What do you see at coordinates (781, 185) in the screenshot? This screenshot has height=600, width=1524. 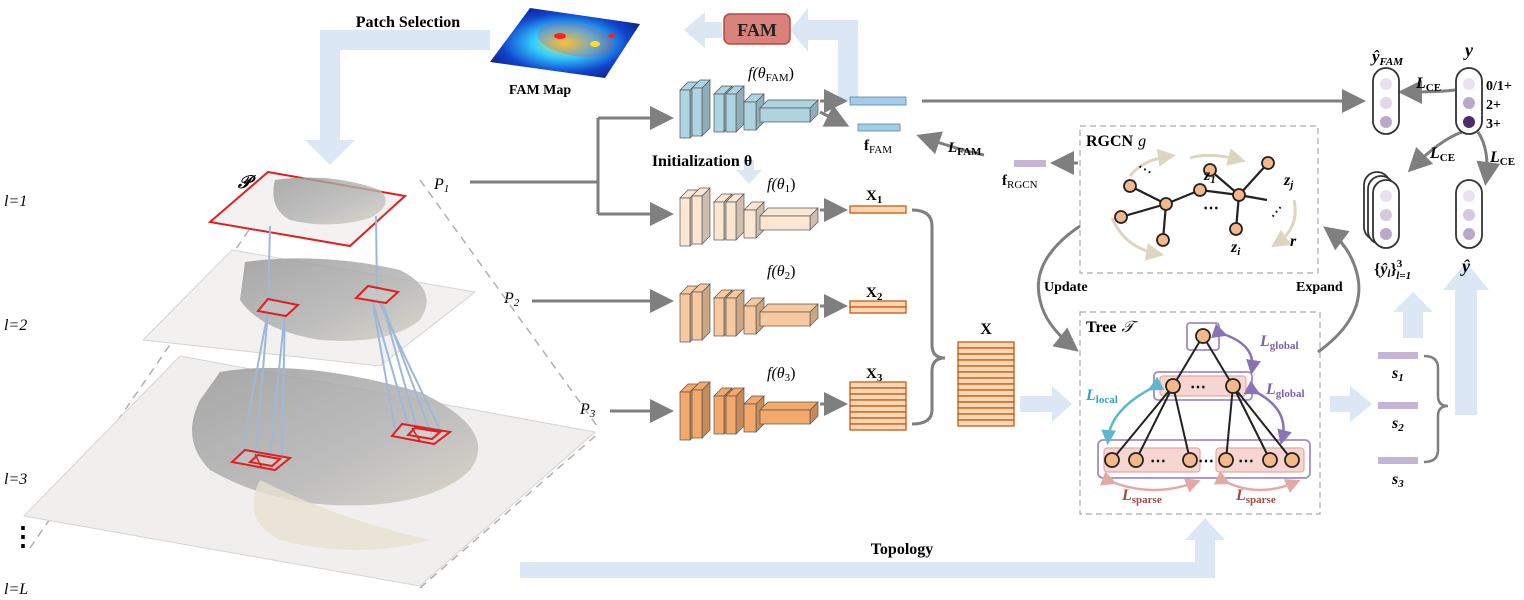 I see `f-theta1-label: f(θ1)` at bounding box center [781, 185].